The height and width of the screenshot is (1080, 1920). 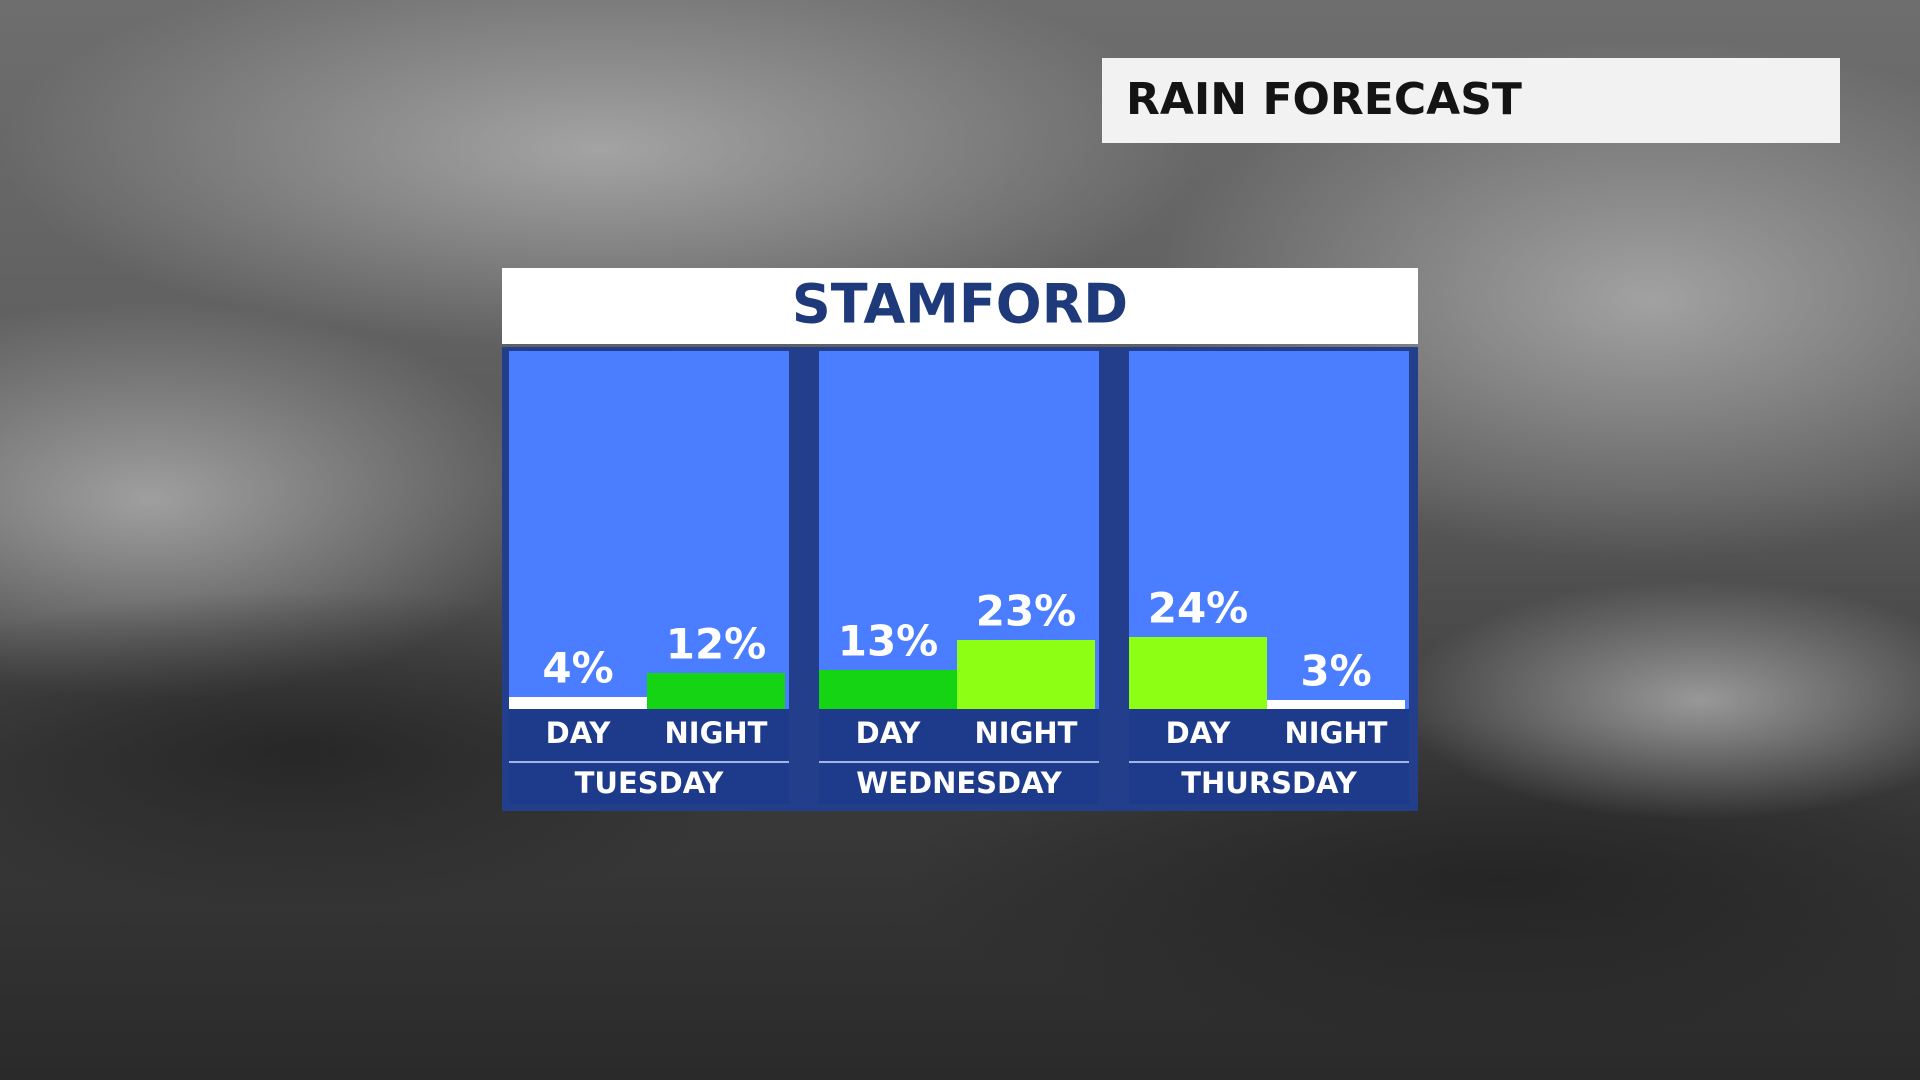 What do you see at coordinates (716, 644) in the screenshot?
I see `value-label: 12%` at bounding box center [716, 644].